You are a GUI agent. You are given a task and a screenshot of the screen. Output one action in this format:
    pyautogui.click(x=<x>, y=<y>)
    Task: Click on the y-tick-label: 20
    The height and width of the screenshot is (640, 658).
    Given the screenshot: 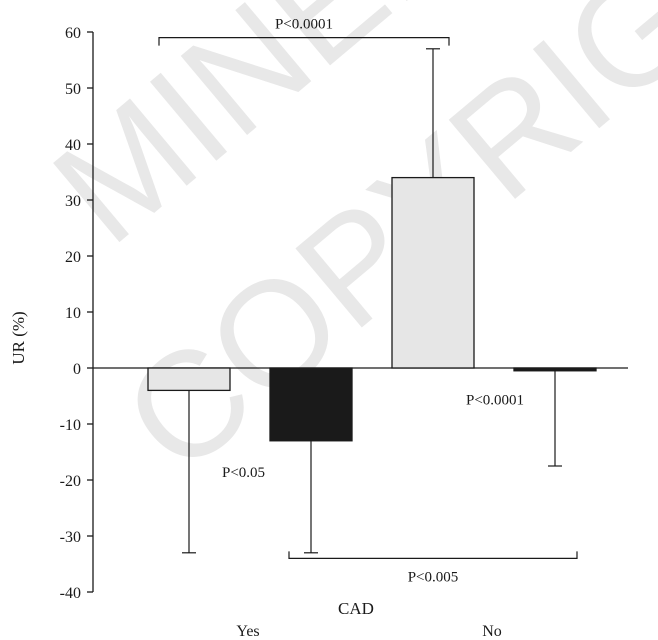 What is the action you would take?
    pyautogui.click(x=73, y=257)
    